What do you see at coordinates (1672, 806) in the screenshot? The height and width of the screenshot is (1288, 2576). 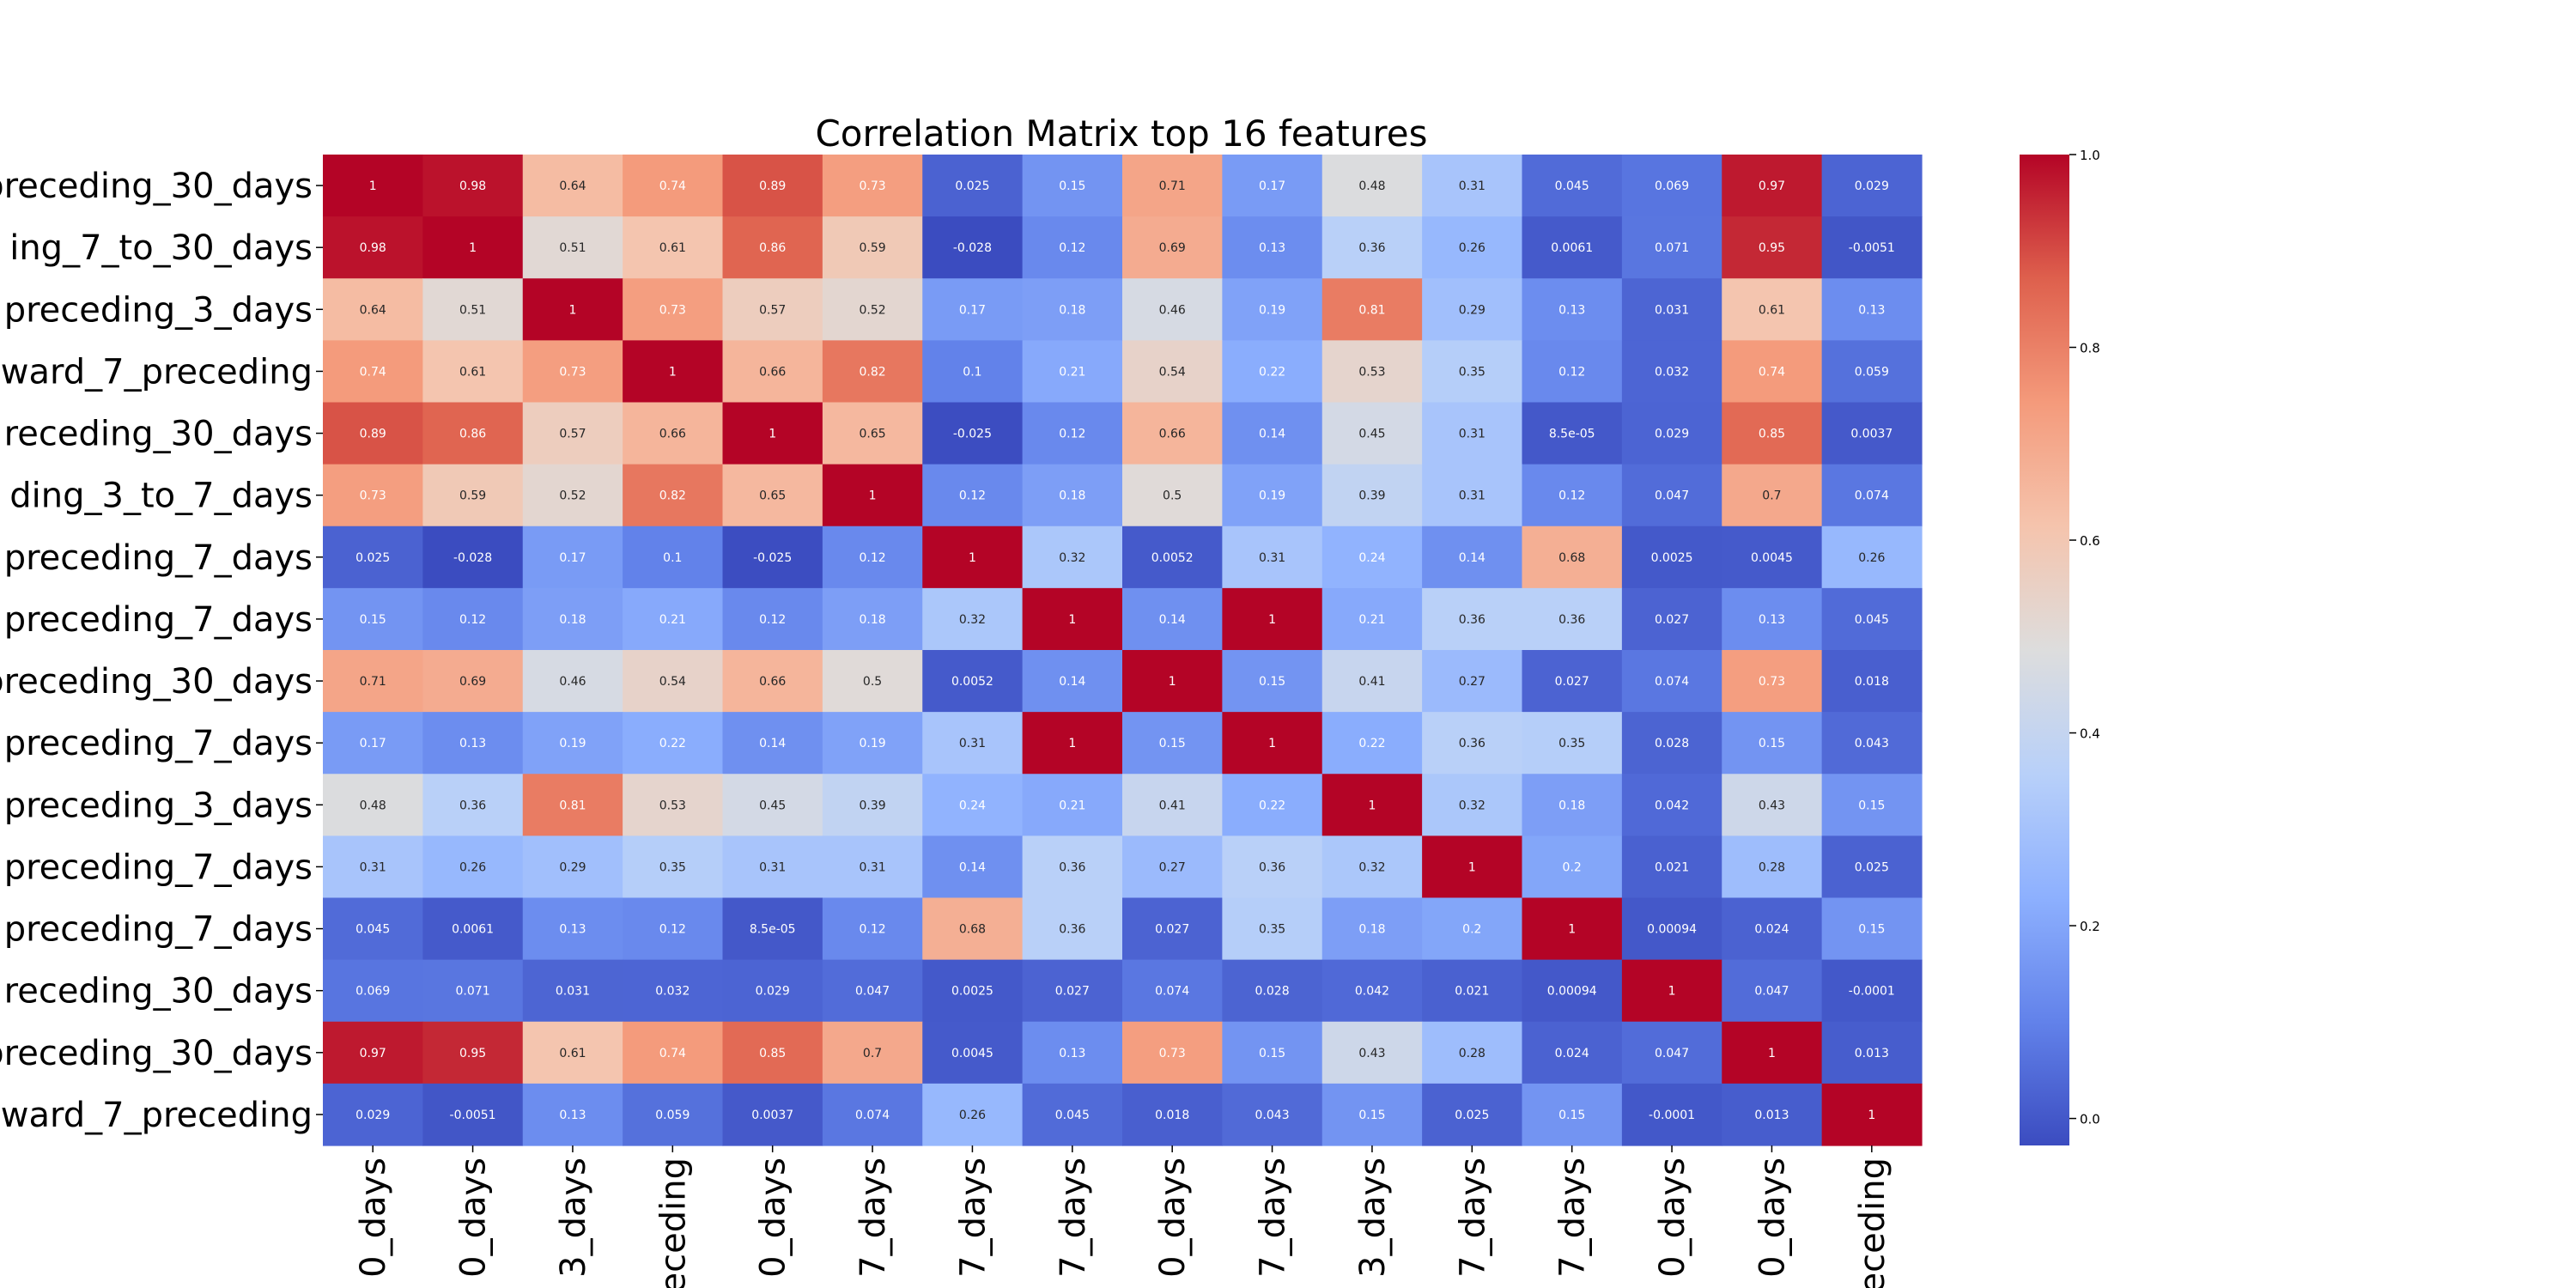 I see `cell-value-label: 0.042` at bounding box center [1672, 806].